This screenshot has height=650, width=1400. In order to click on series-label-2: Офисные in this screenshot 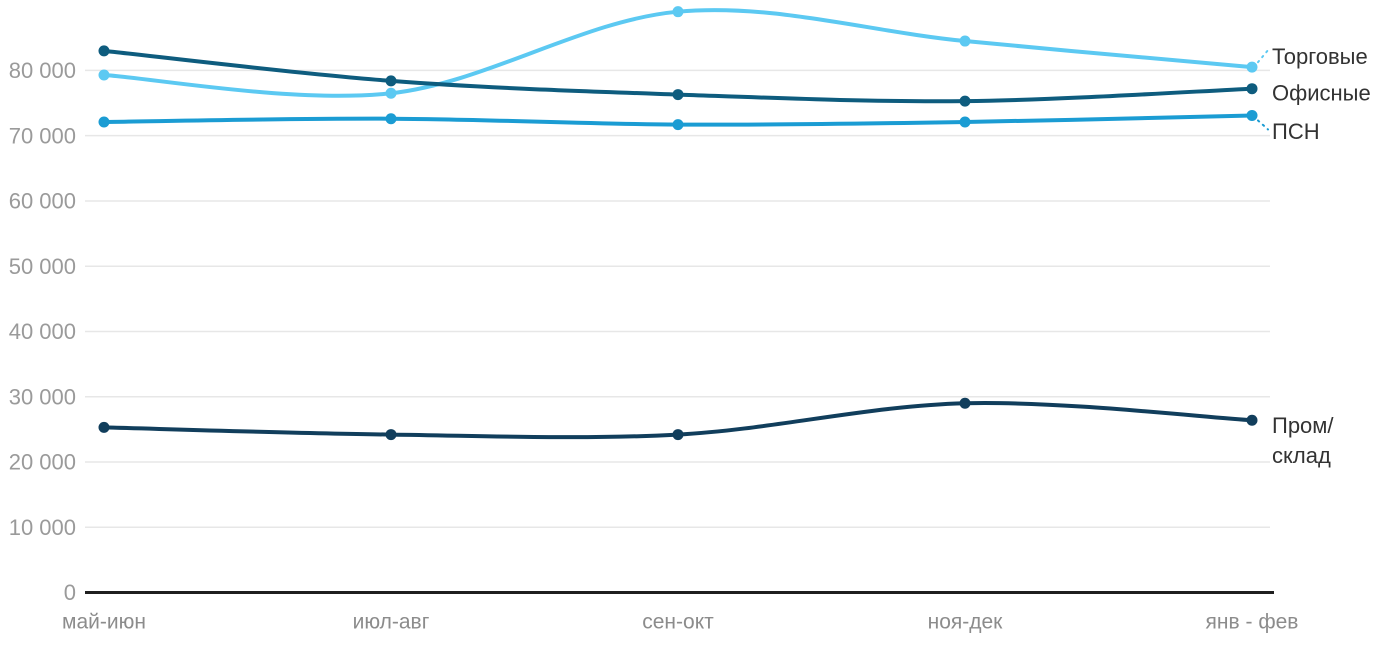, I will do `click(1321, 92)`.